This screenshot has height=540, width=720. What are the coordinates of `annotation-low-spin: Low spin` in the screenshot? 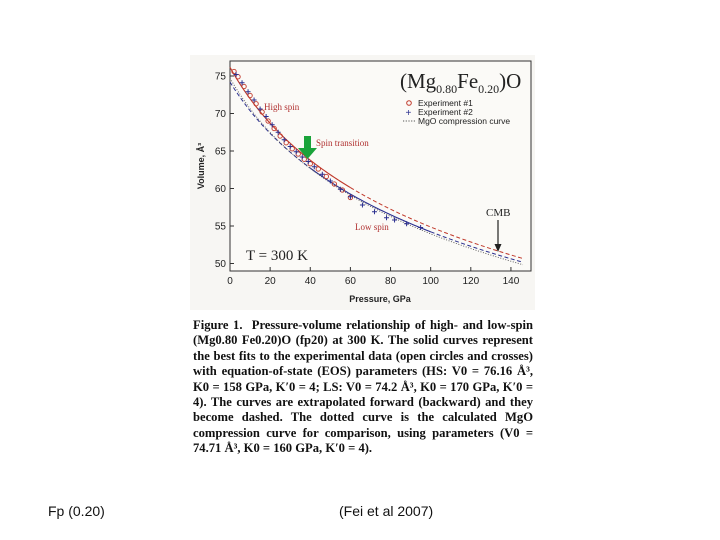 It's located at (372, 227).